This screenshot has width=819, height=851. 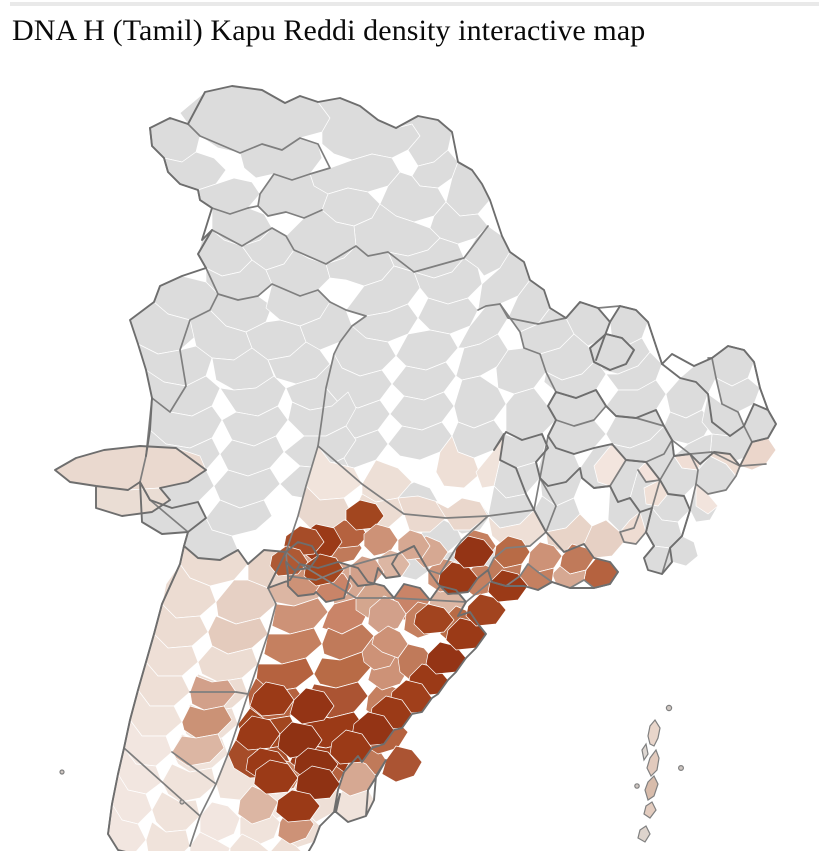 I want to click on top-divider, so click(x=414, y=4).